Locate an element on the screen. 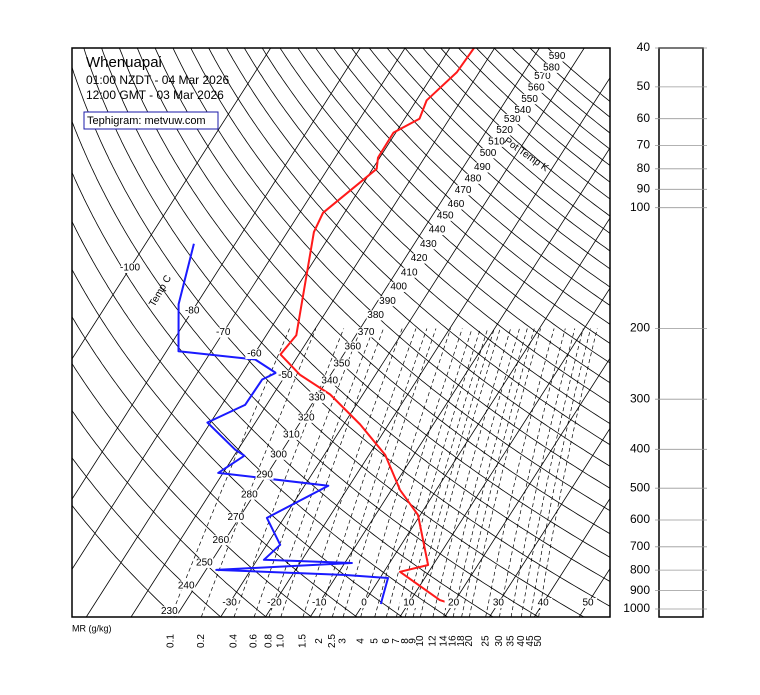 This screenshot has width=760, height=695. theta-tick-label: 230 is located at coordinates (169, 611).